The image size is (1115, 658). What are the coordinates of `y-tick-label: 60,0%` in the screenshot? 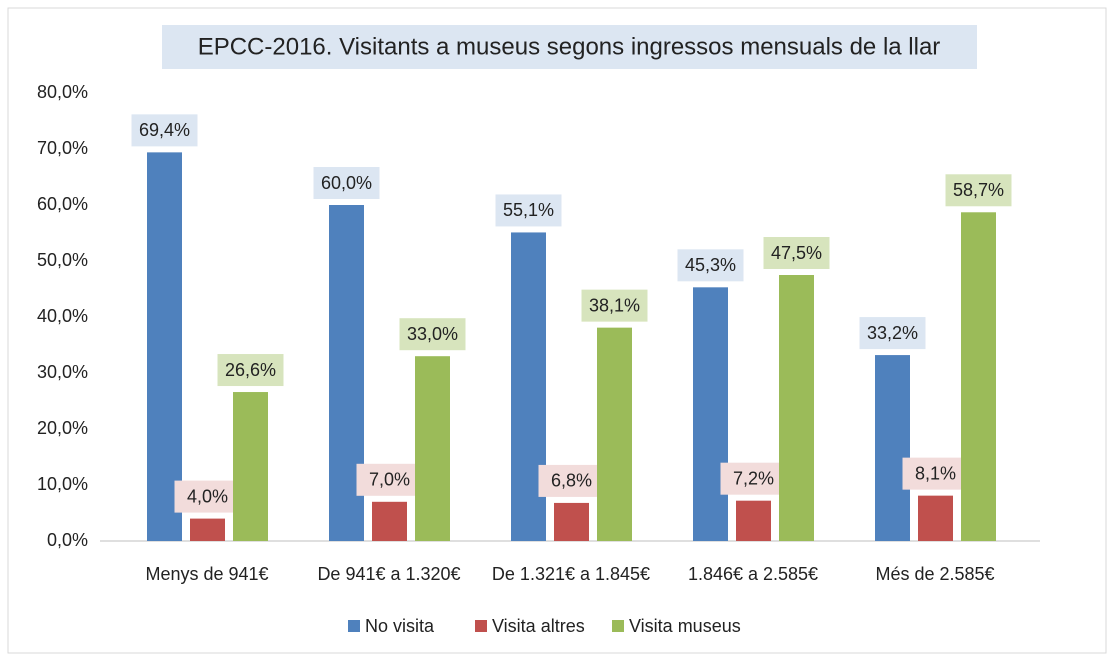 It's located at (62, 204).